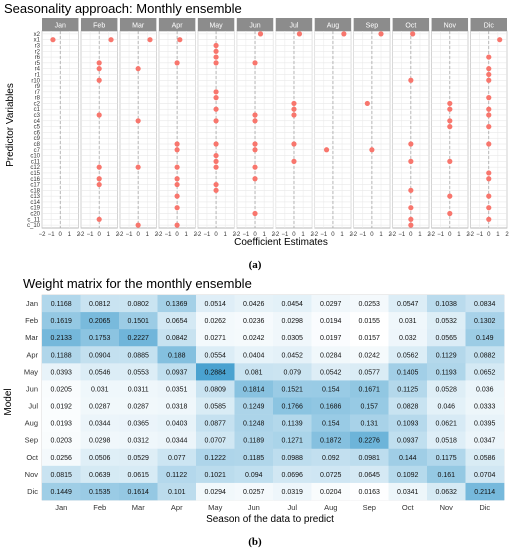  Describe the element at coordinates (137, 283) in the screenshot. I see `heatmap-title: Weight matrix for the monthly ensemble` at that location.